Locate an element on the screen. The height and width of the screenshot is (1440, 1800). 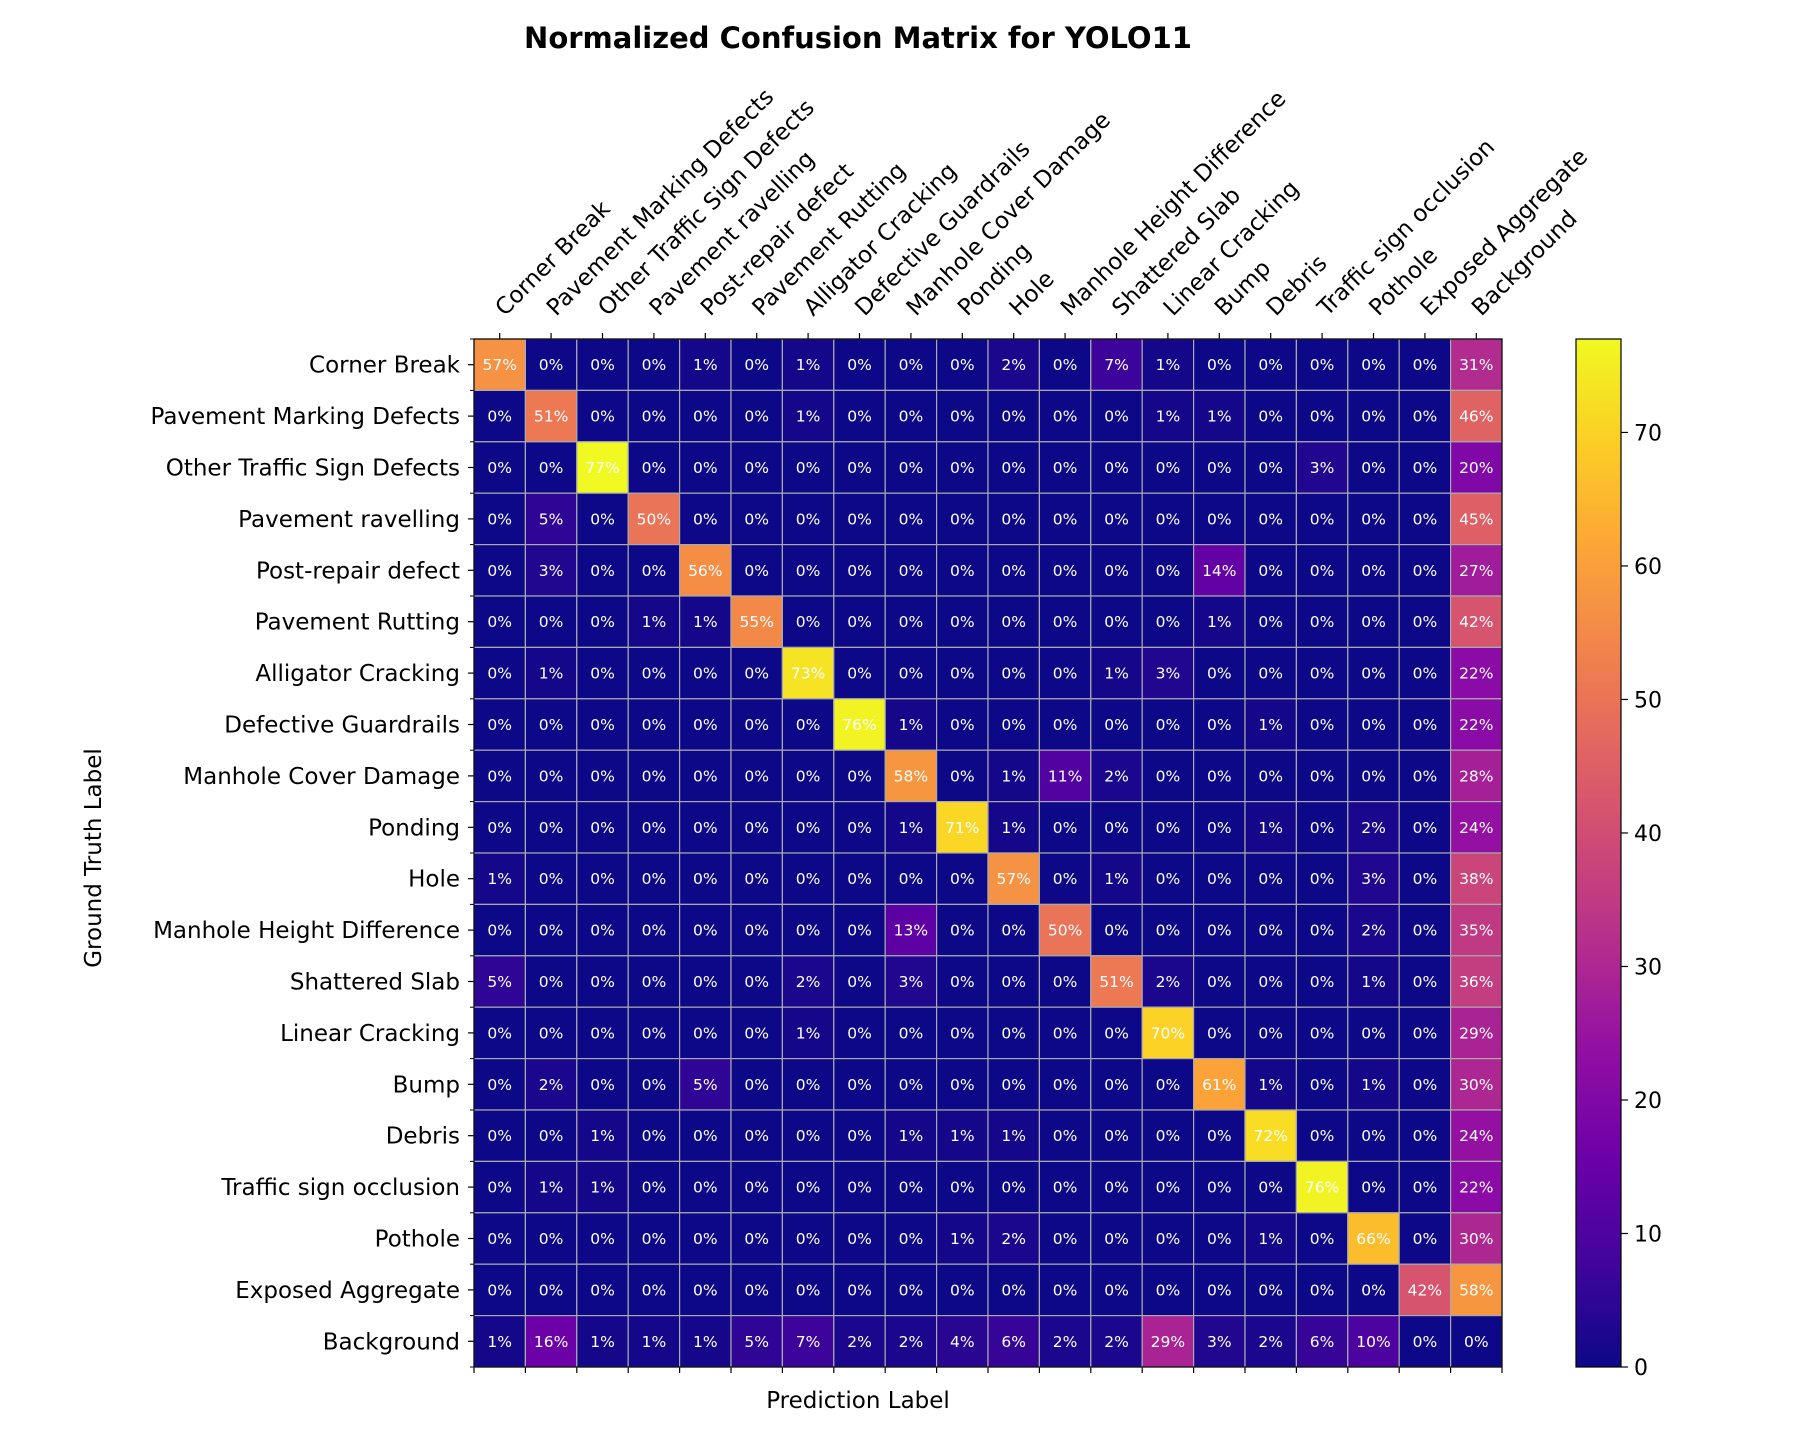
cell-value-label: 57% is located at coordinates (1013, 879).